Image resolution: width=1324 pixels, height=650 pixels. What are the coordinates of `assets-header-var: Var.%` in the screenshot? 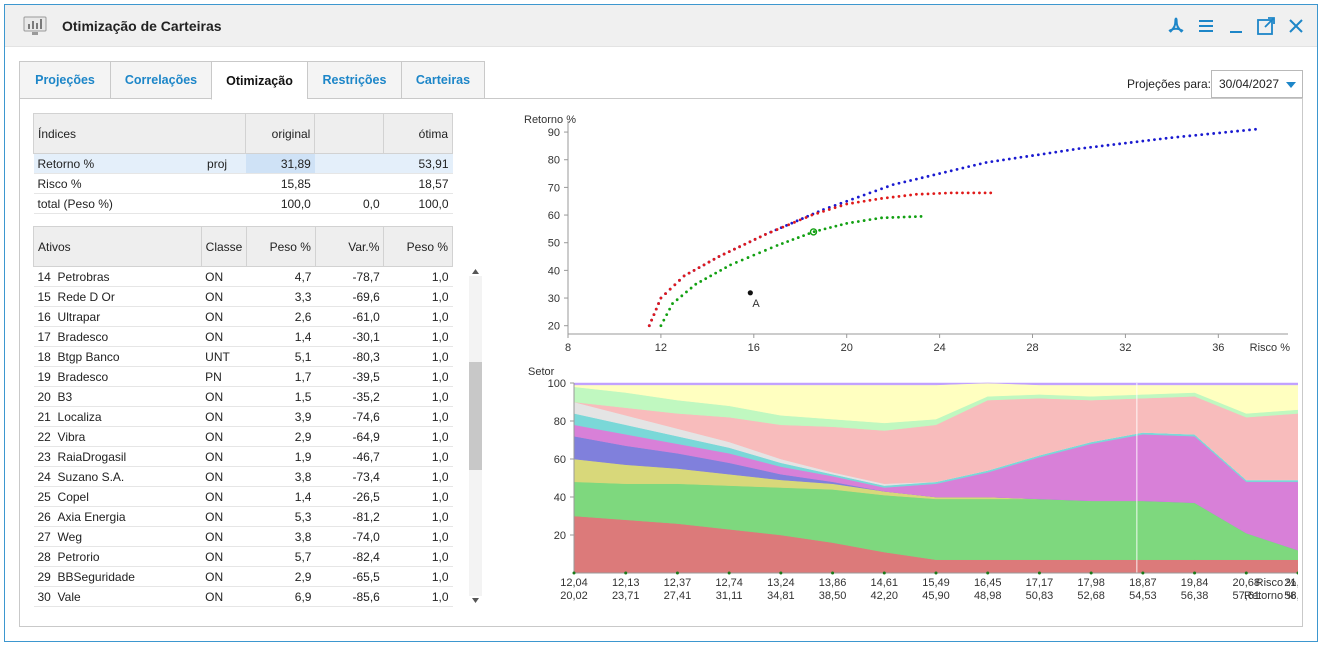 It's located at (349, 246).